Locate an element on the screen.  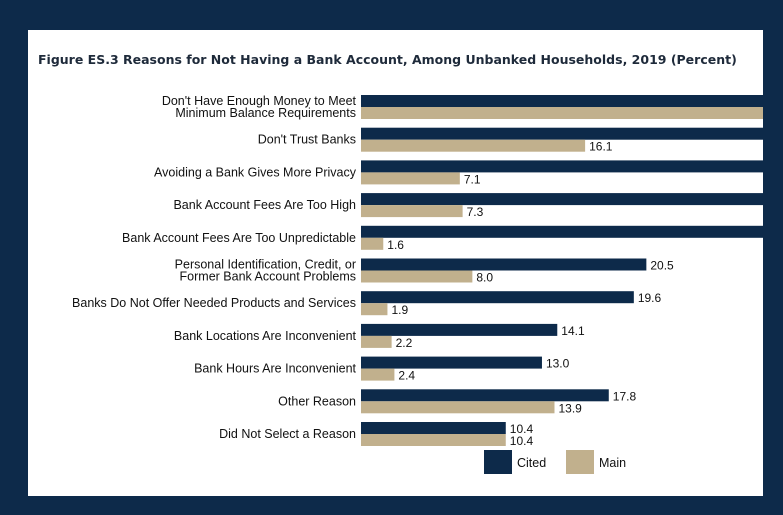
legend-swatch-main is located at coordinates (580, 462).